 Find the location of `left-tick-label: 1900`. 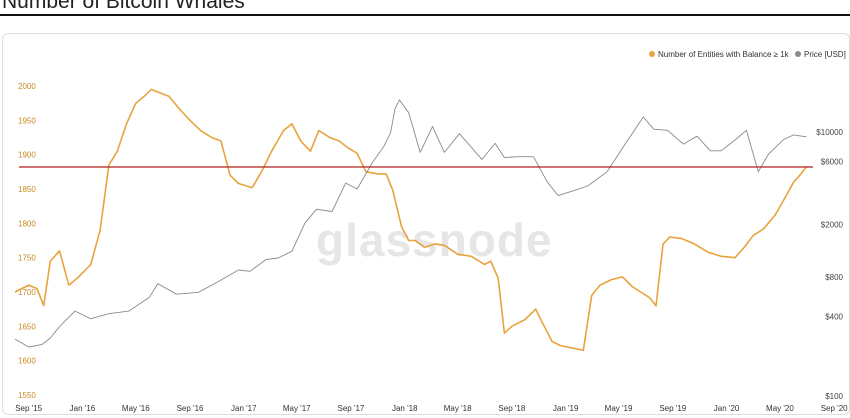

left-tick-label: 1900 is located at coordinates (27, 155).